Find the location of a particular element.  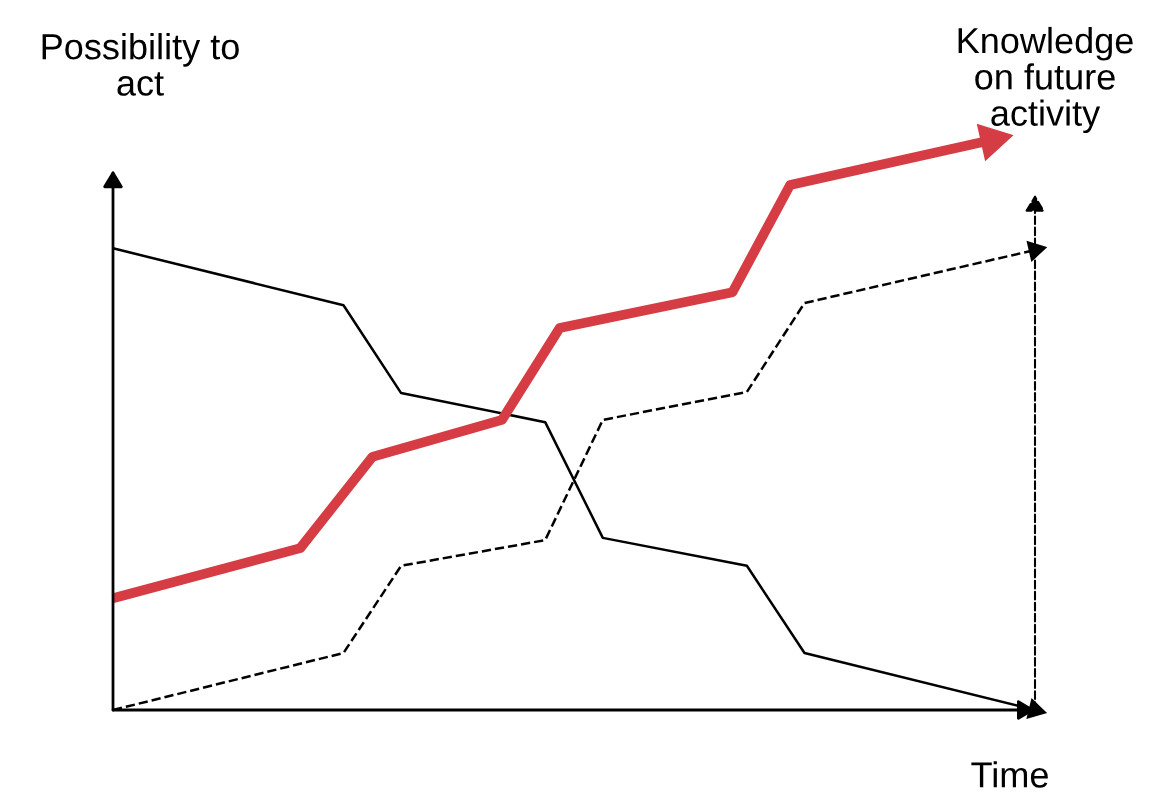

y2-axis-title: Knowledge on future activity is located at coordinates (1045, 80).